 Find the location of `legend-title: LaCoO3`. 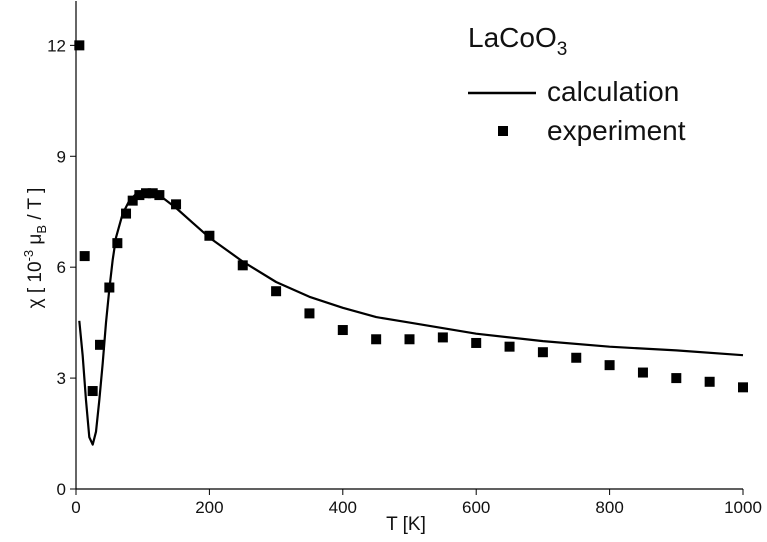

legend-title: LaCoO3 is located at coordinates (517, 41).